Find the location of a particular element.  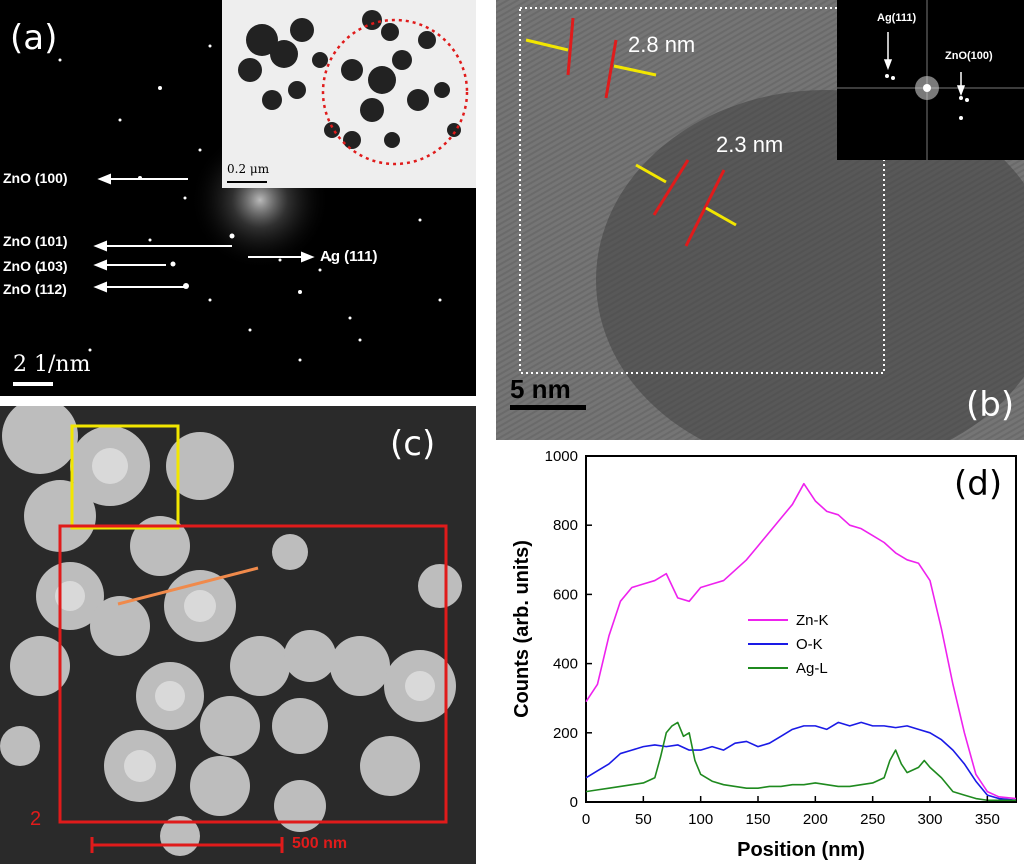

panel-b-label: (b) is located at coordinates (990, 405).